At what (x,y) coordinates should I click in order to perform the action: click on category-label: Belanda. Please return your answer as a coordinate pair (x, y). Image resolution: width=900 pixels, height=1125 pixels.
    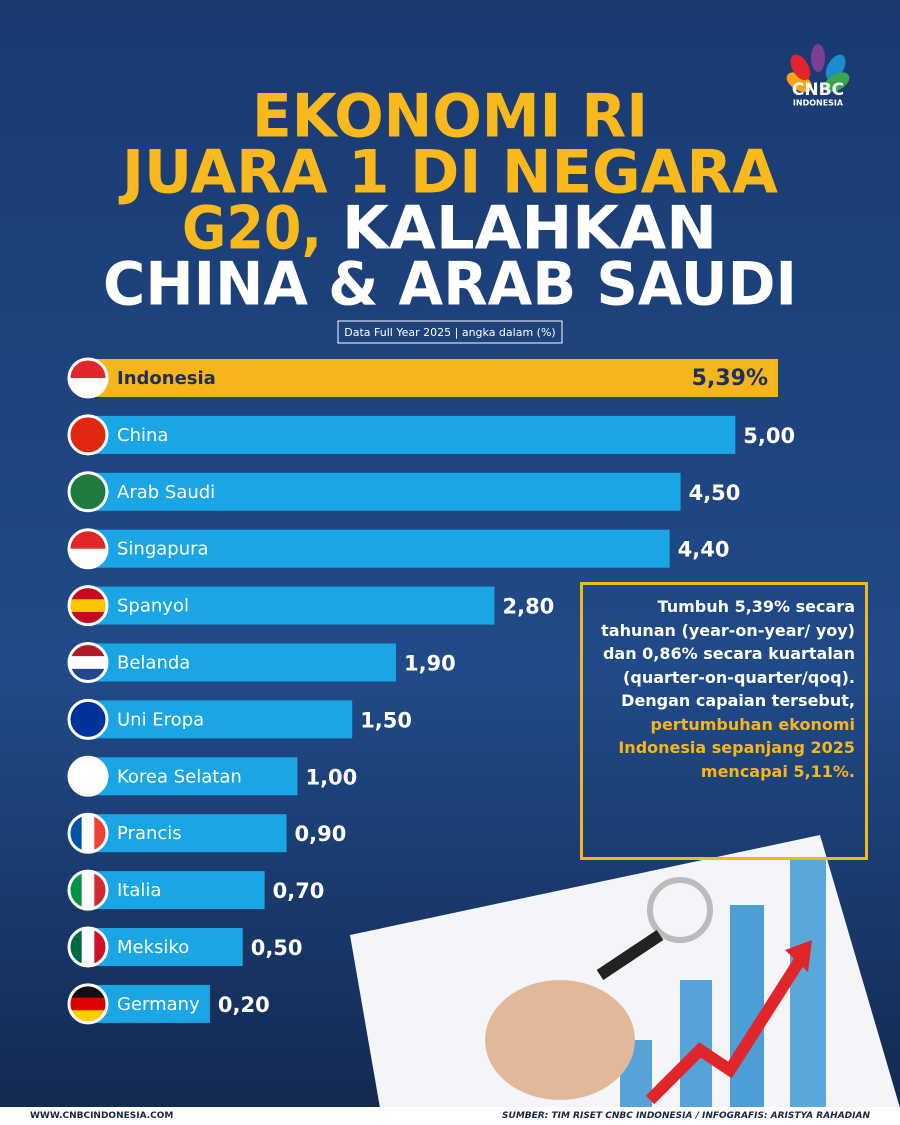
    Looking at the image, I should click on (153, 663).